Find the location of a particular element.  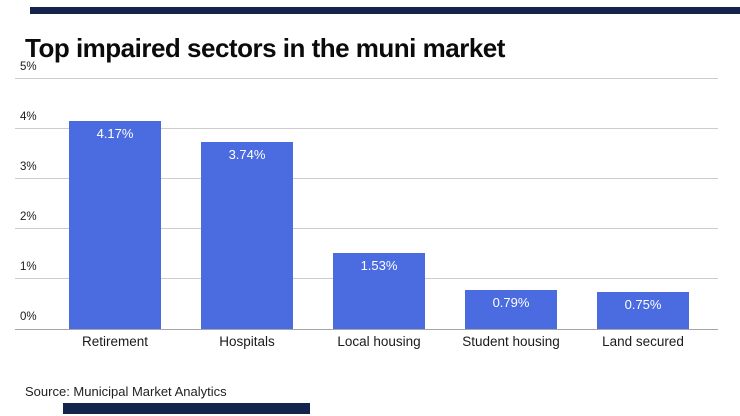

y-tick-label: 3% is located at coordinates (28, 167).